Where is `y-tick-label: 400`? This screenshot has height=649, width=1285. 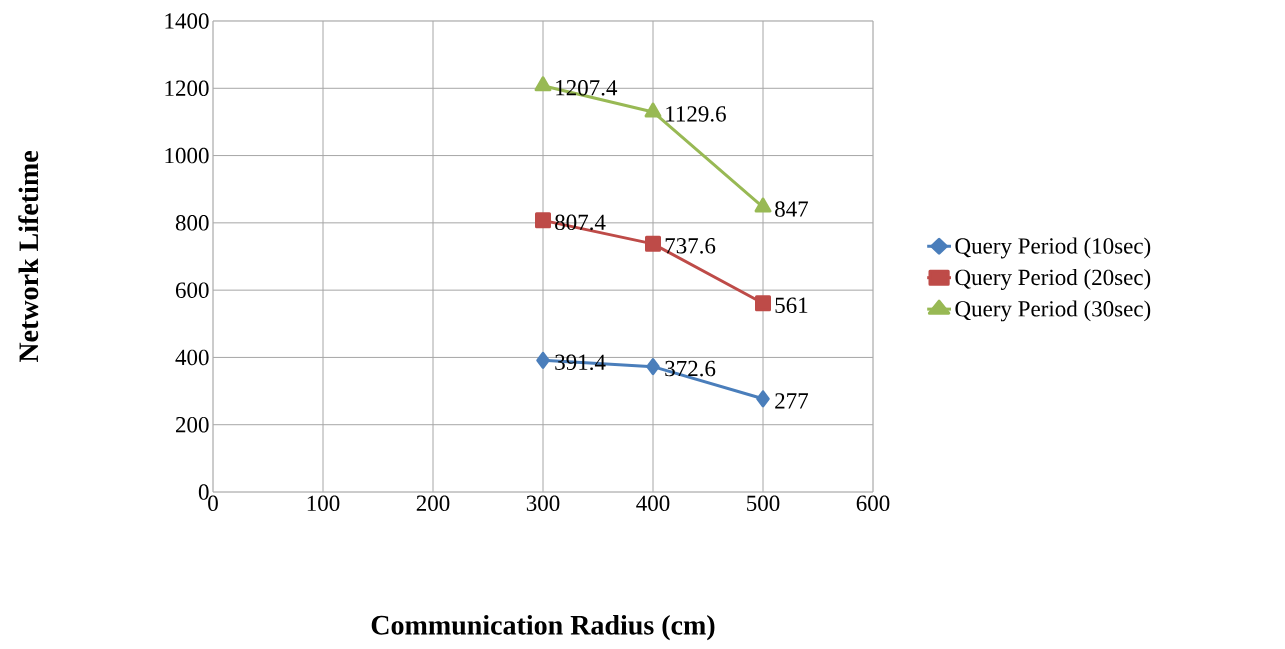 y-tick-label: 400 is located at coordinates (192, 357).